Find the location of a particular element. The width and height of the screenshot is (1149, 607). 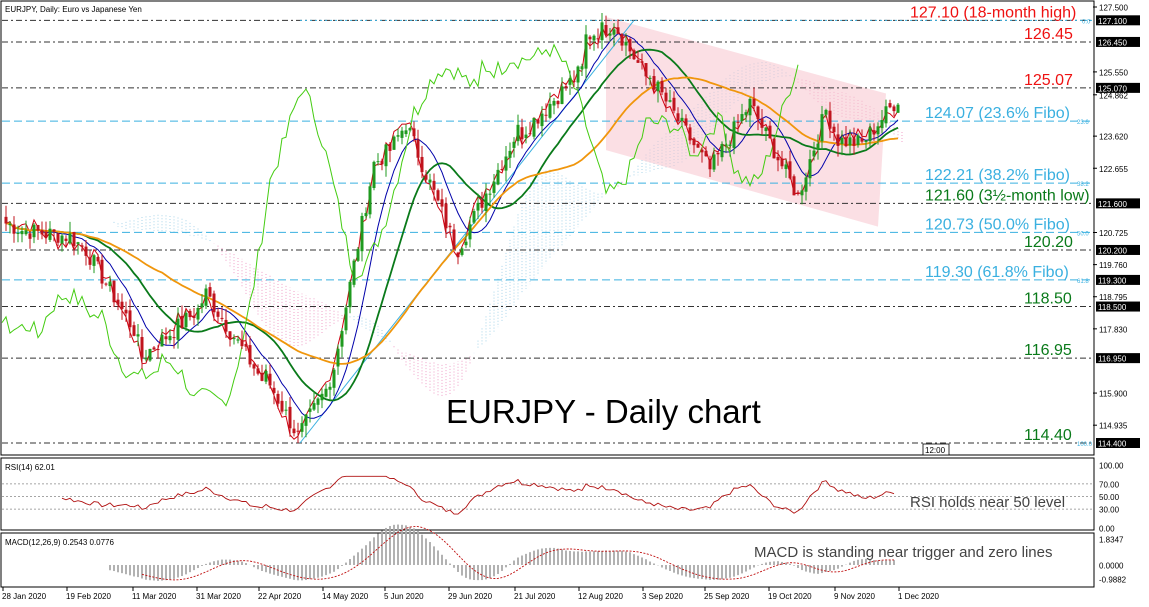

date-label: 19 Feb 2020 is located at coordinates (88, 596).